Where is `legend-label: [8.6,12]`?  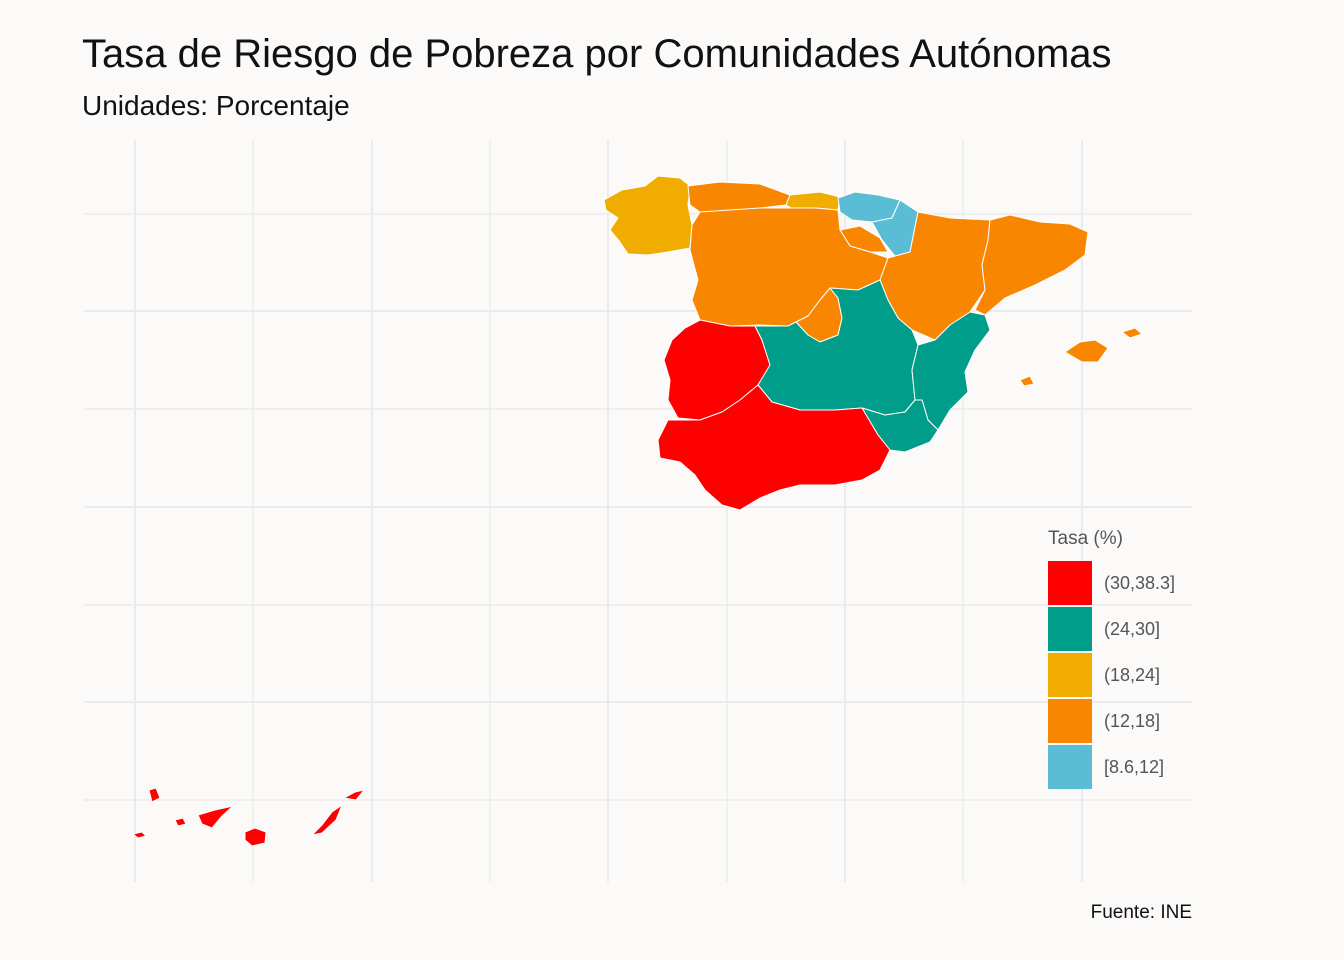 legend-label: [8.6,12] is located at coordinates (1134, 766).